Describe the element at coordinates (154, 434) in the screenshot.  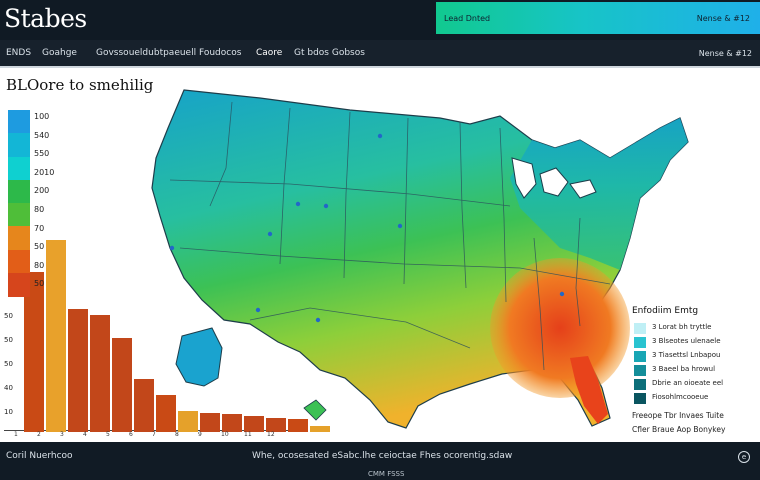
I see `bar-x-tick: 7` at that location.